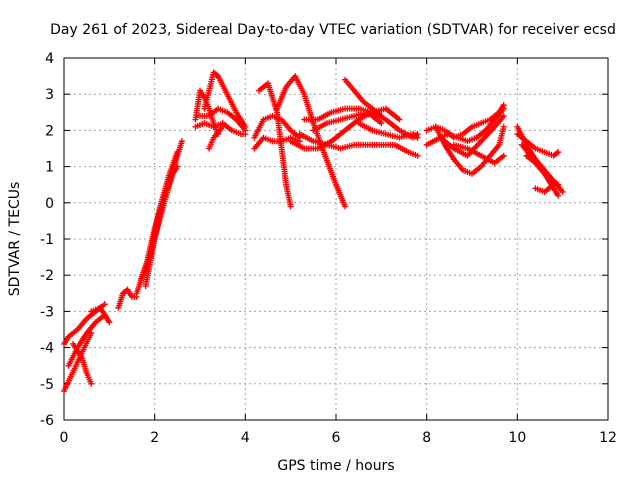 The image size is (640, 480). I want to click on x-tick-label: 10, so click(517, 438).